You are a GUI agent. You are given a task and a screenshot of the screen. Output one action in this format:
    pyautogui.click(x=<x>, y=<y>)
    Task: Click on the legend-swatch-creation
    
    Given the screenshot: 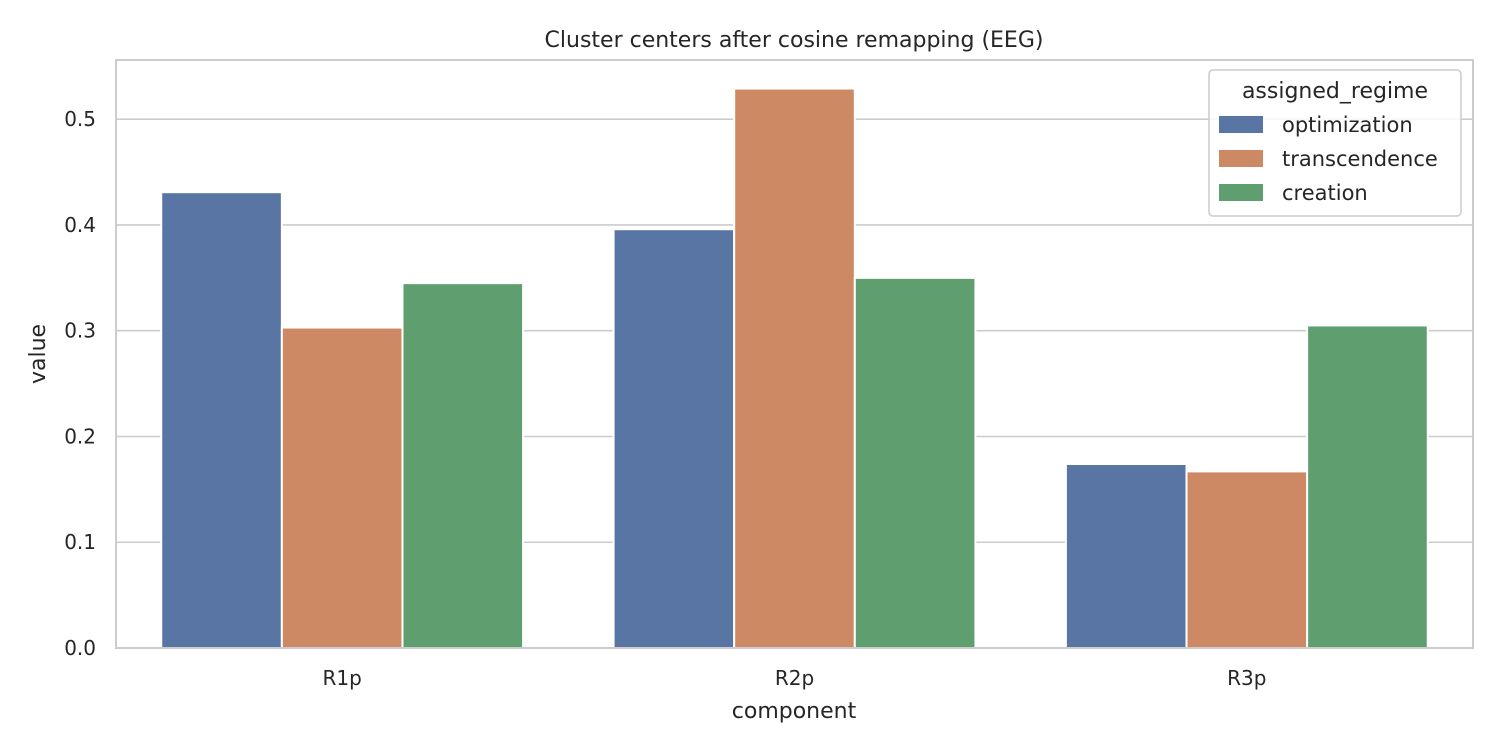 What is the action you would take?
    pyautogui.click(x=1241, y=192)
    